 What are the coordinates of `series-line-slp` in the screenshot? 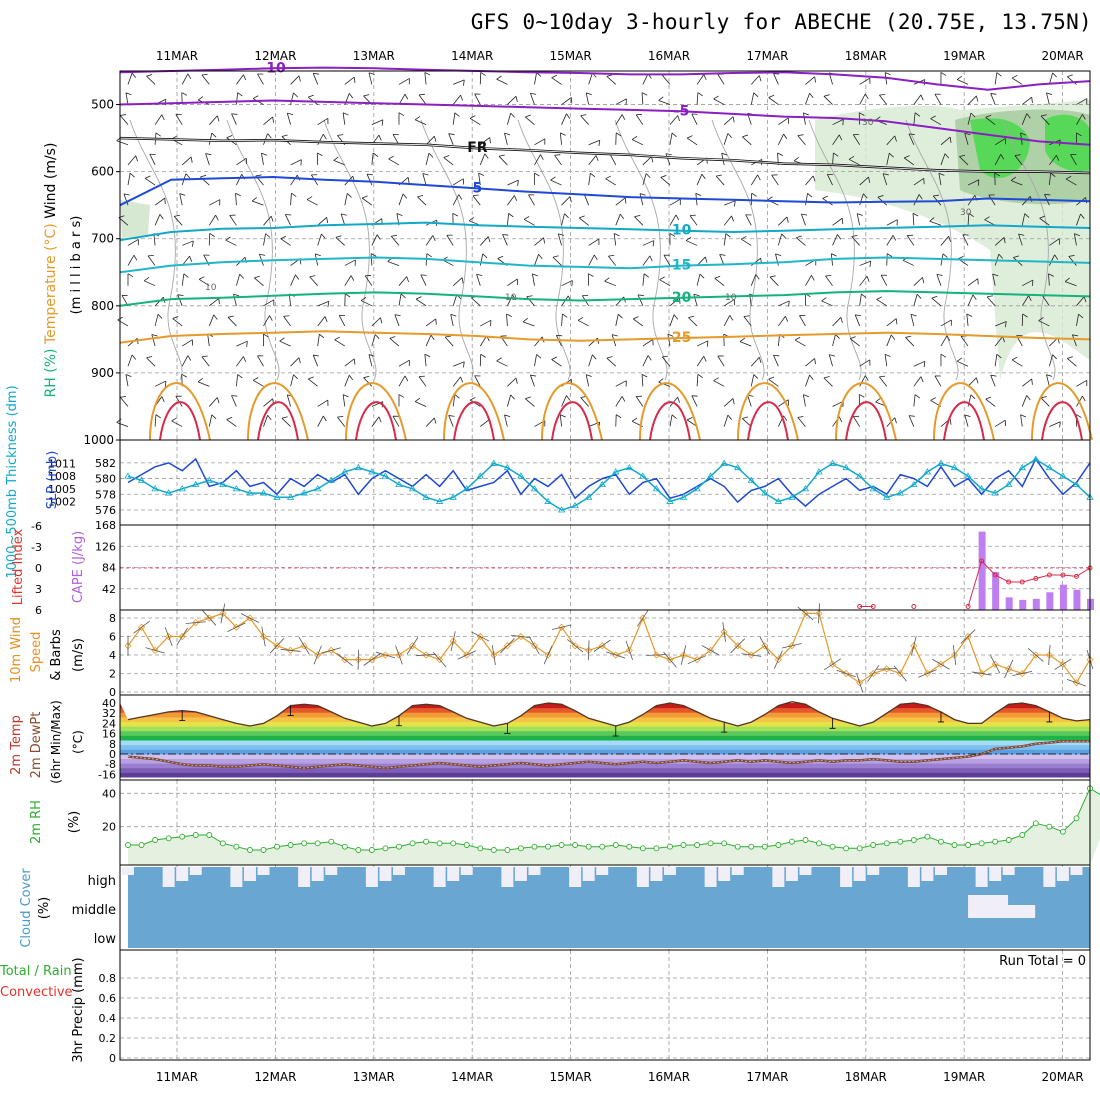 It's located at (609, 484).